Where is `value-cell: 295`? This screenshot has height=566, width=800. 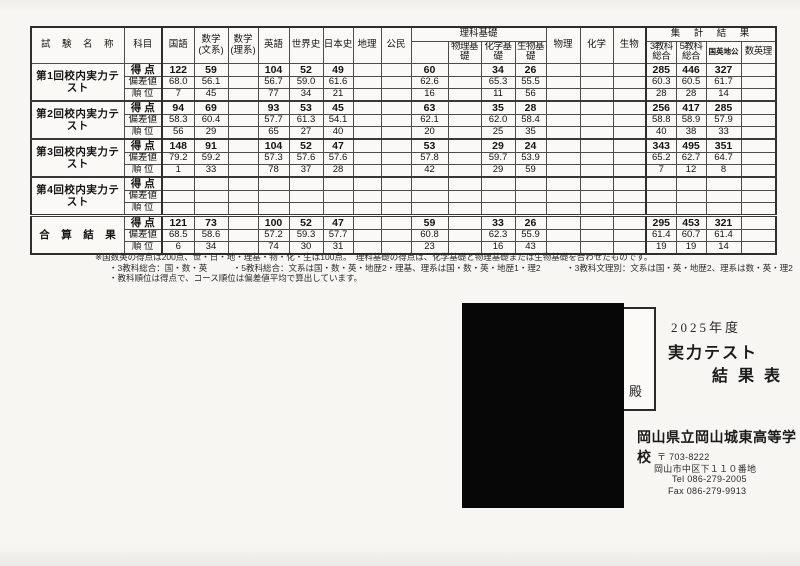 value-cell: 295 is located at coordinates (661, 222).